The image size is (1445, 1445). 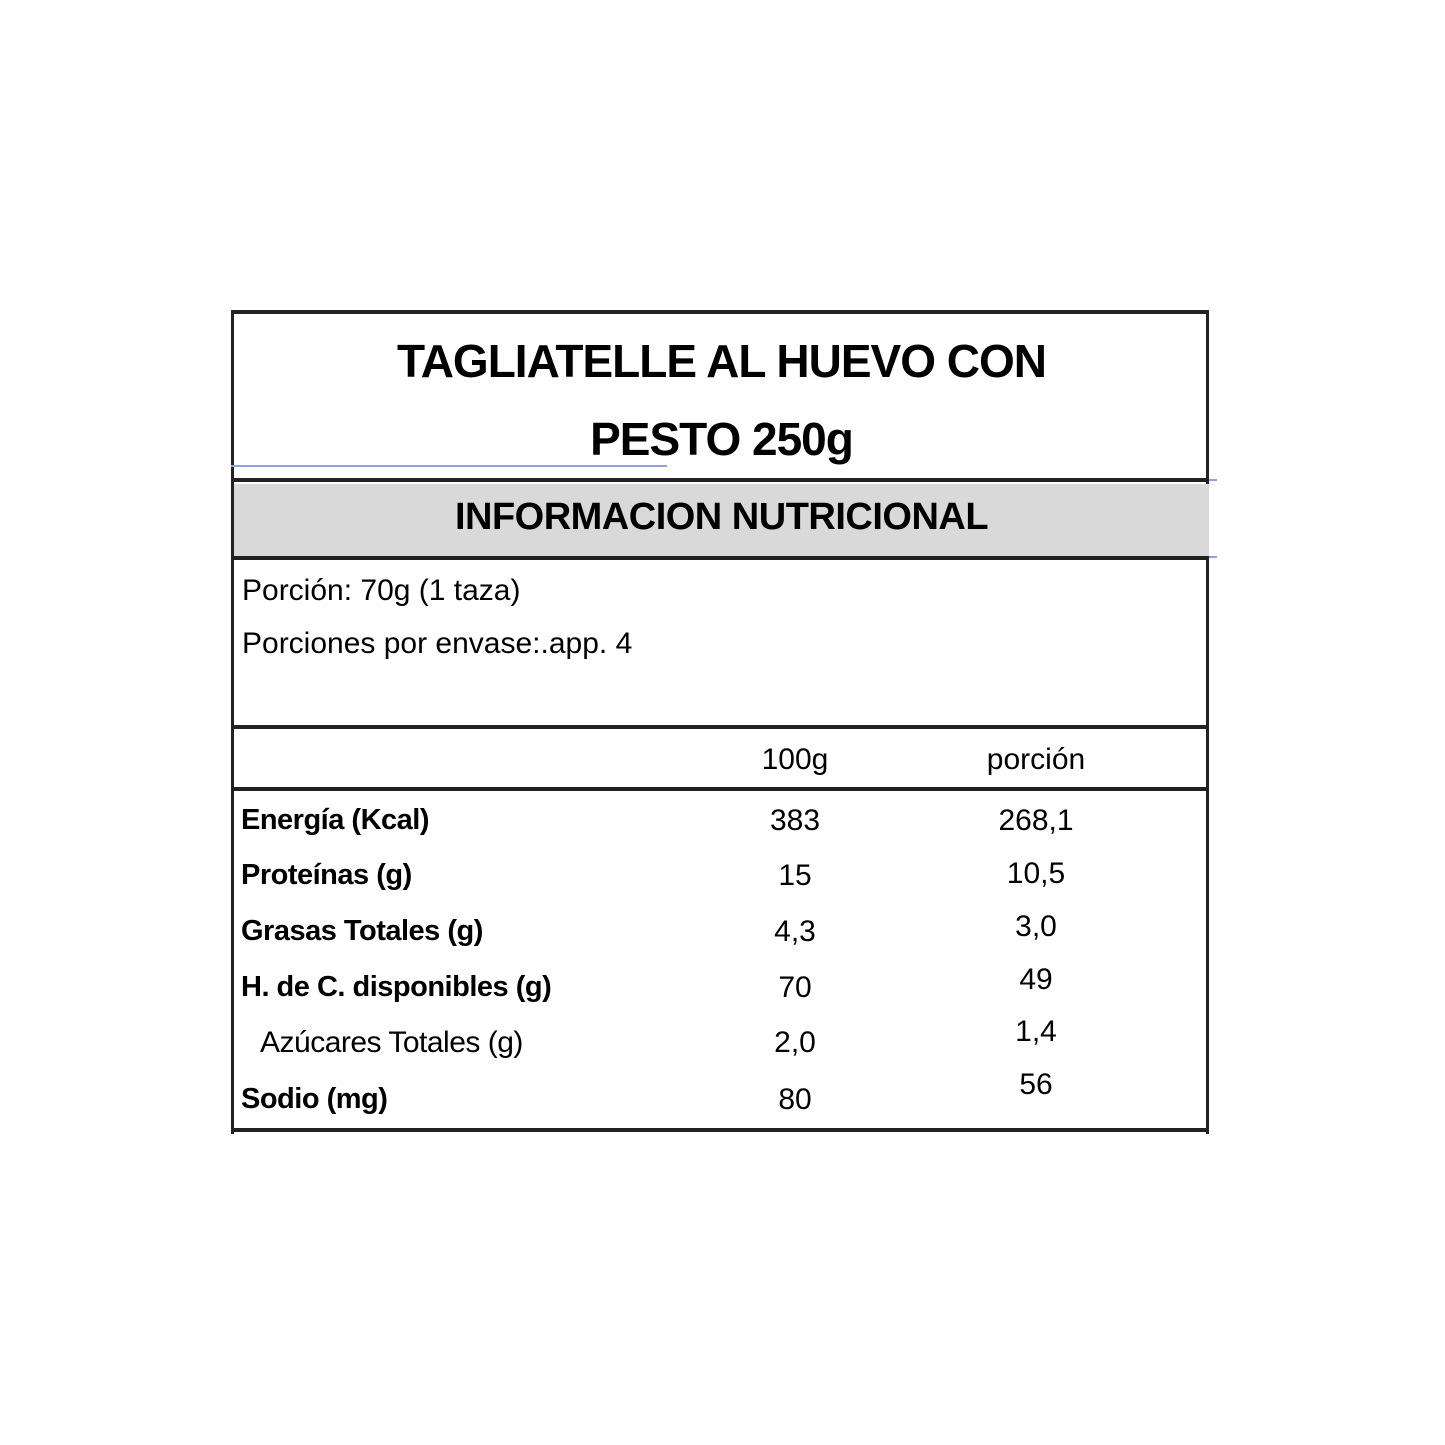 I want to click on row-label: H. de C. disponibles (g), so click(x=396, y=987).